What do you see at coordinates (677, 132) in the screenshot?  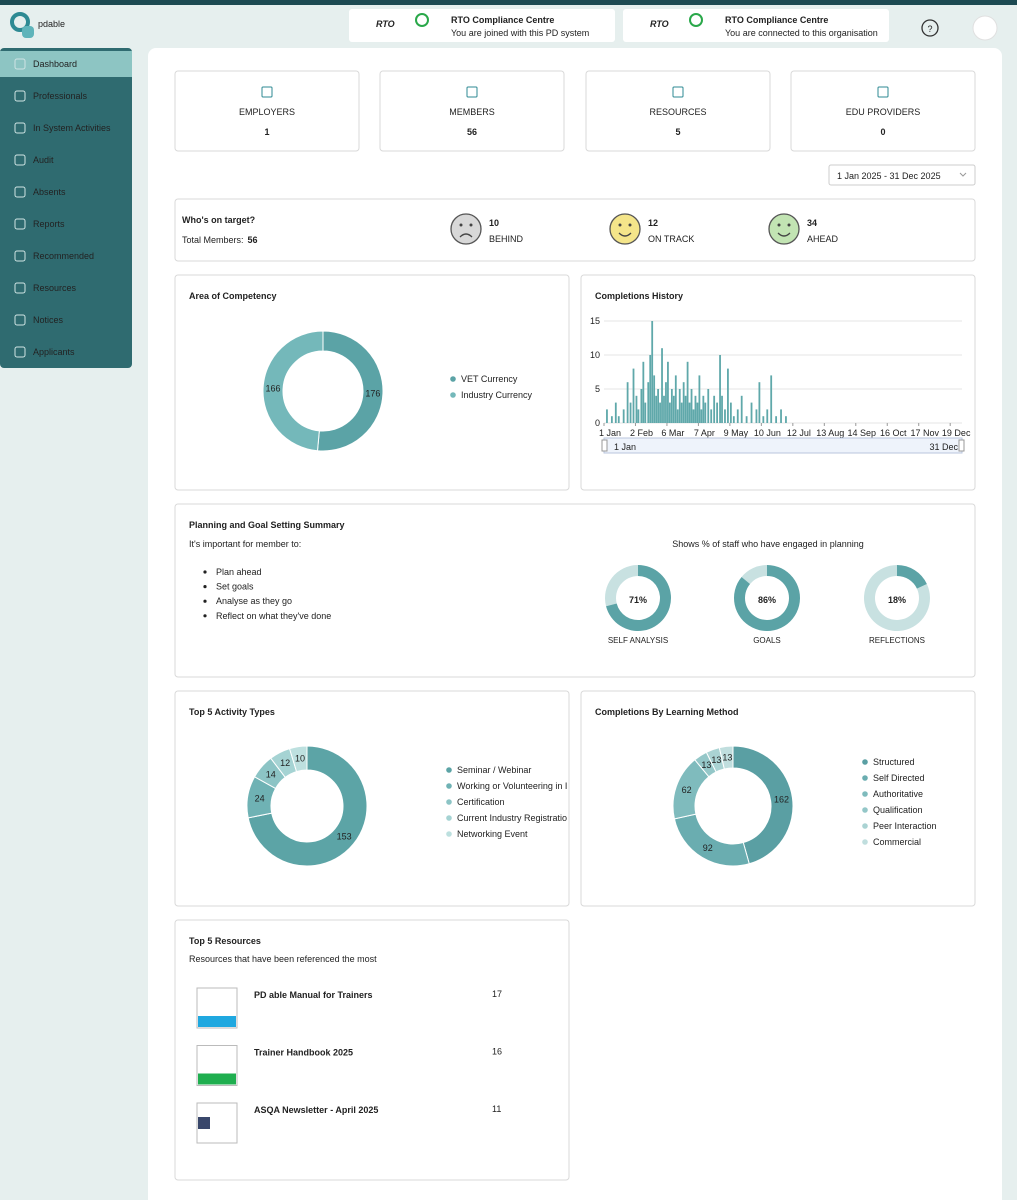 I see `stat-value: 5` at bounding box center [677, 132].